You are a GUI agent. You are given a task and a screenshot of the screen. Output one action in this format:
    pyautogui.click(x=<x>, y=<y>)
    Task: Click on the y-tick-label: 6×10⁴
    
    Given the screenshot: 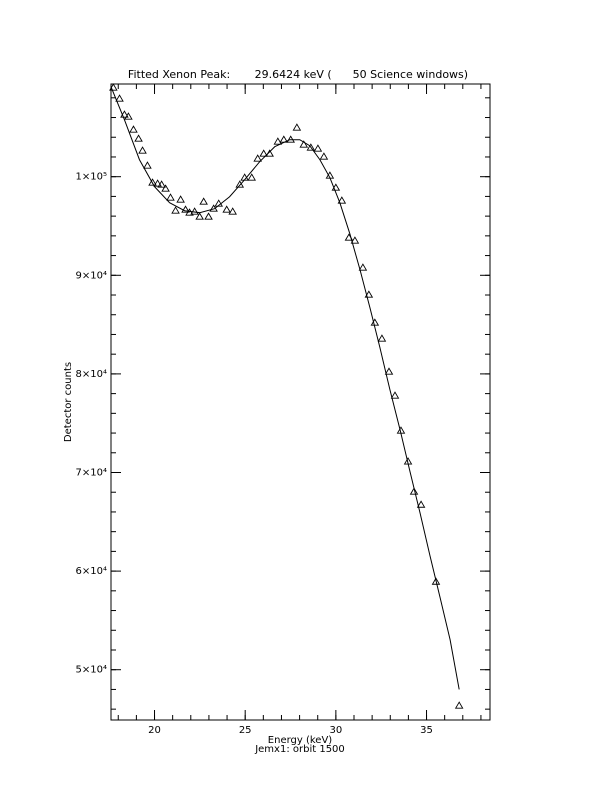 What is the action you would take?
    pyautogui.click(x=91, y=571)
    